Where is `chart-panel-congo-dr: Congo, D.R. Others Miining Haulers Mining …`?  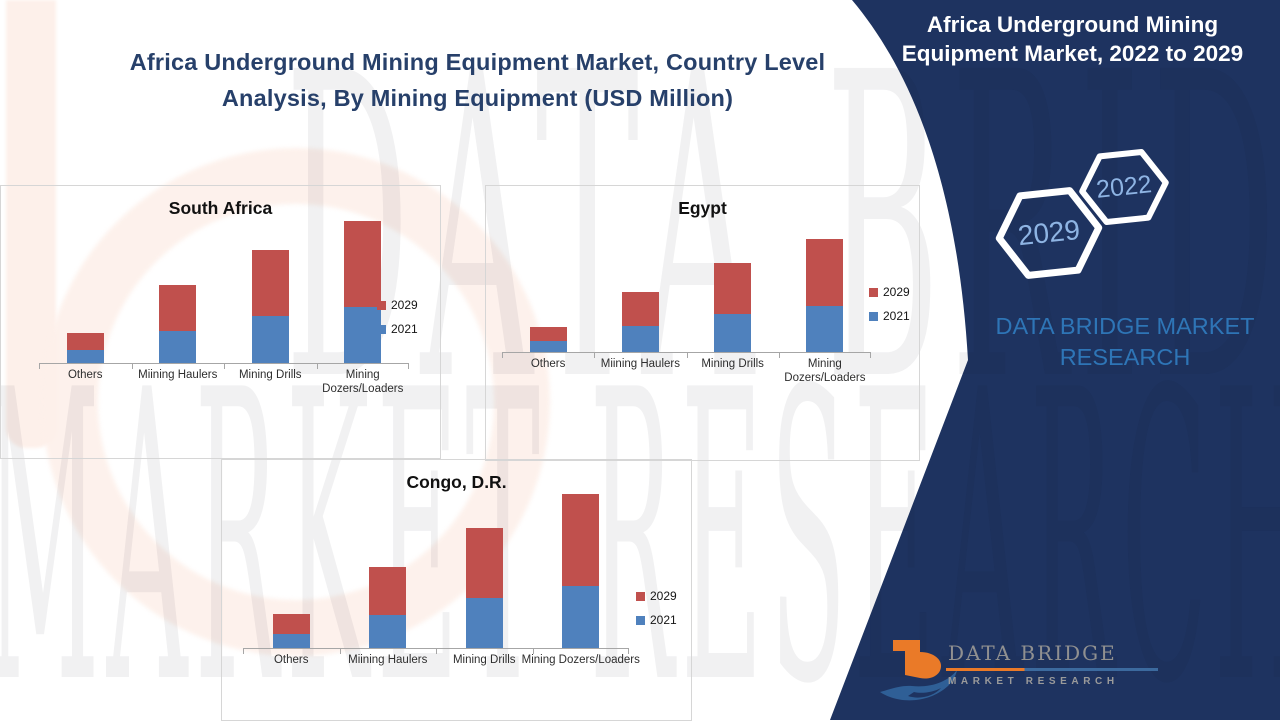 chart-panel-congo-dr: Congo, D.R. Others Miining Haulers Mining … is located at coordinates (456, 590).